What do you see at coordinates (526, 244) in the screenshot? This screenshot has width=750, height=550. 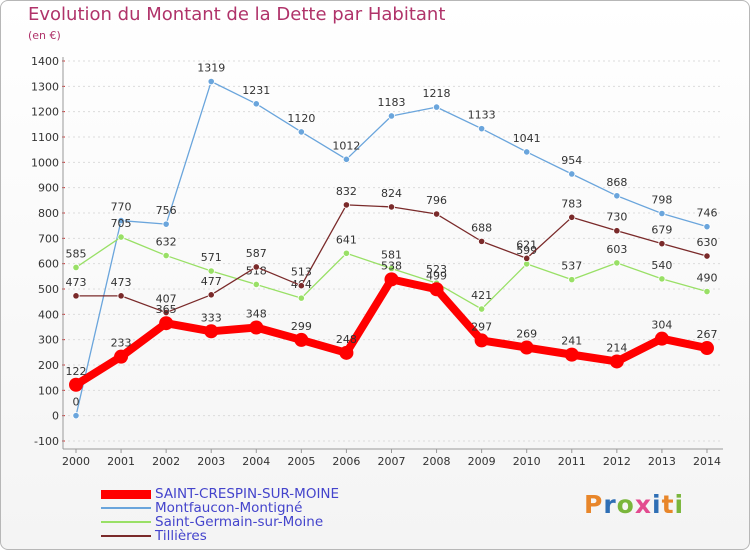 I see `data-label: 621` at bounding box center [526, 244].